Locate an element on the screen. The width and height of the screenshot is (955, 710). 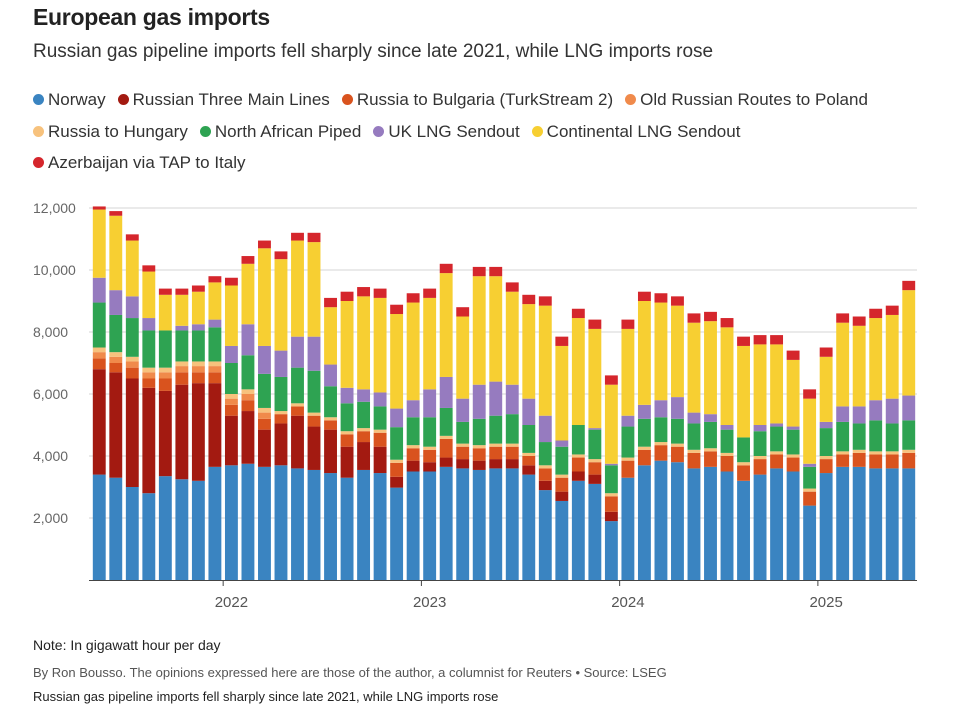
legend-item: Continental LNG Sendout is located at coordinates (635, 132).